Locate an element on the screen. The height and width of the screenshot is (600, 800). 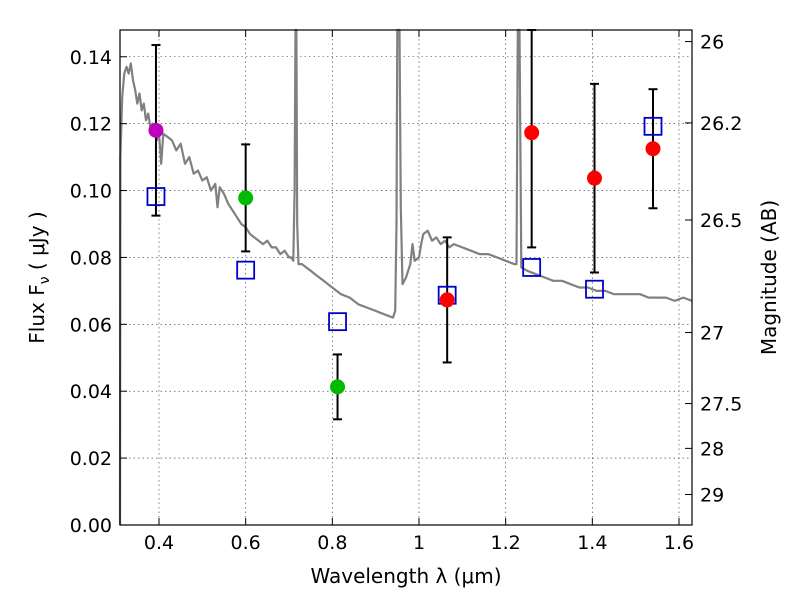
x-axis-title: Wavelength λ (μm) is located at coordinates (405, 576).